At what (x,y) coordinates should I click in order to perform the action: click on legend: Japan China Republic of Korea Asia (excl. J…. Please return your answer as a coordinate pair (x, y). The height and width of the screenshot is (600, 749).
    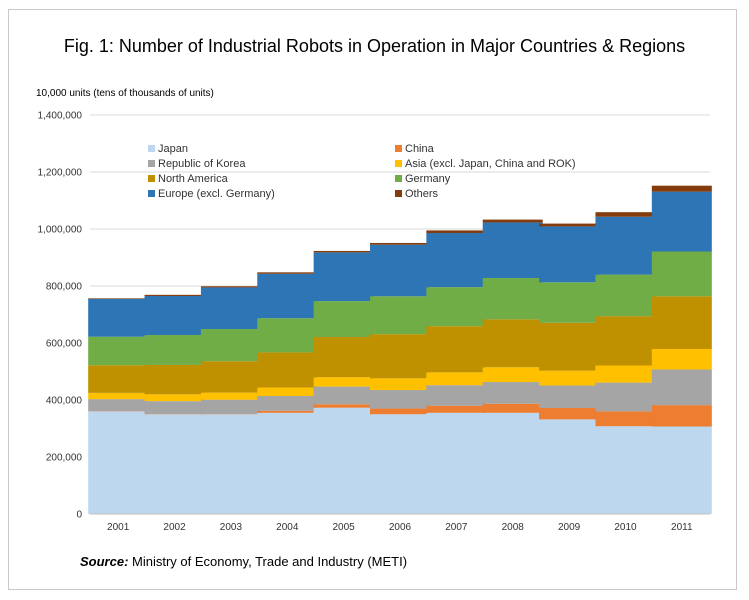
    Looking at the image, I should click on (362, 171).